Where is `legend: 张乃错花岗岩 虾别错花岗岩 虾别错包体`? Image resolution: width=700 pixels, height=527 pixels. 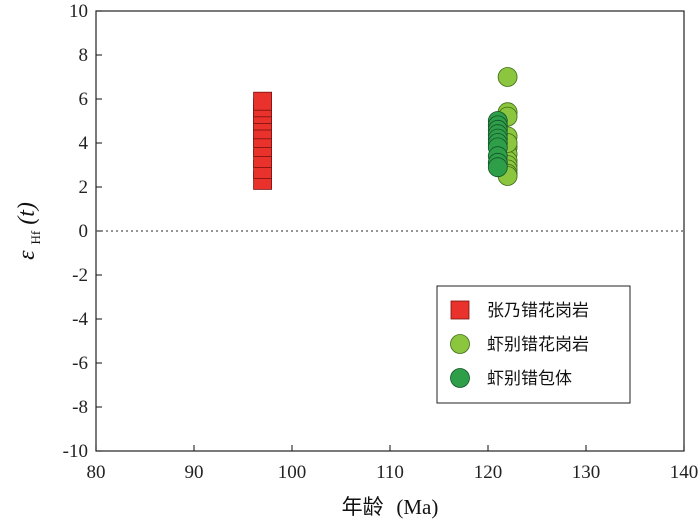
legend: 张乃错花岗岩 虾别错花岗岩 虾别错包体 is located at coordinates (533, 344).